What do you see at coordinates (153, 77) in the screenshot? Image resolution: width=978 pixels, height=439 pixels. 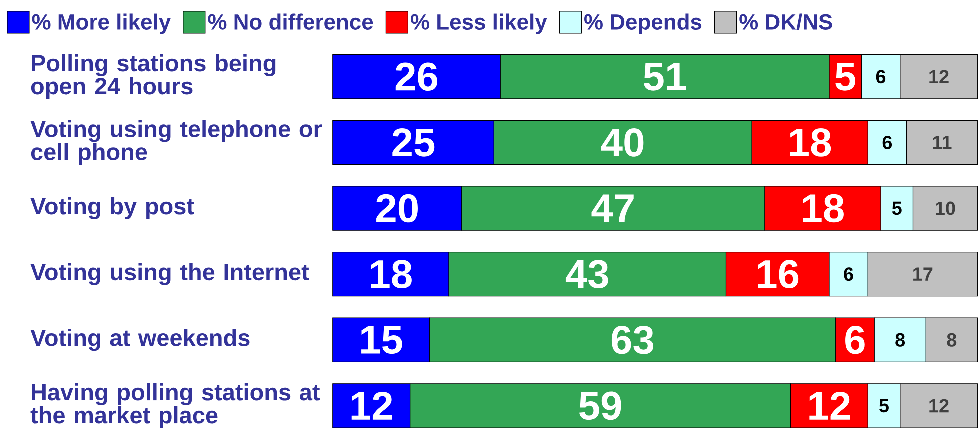 I see `y-tick-label: Polling stations being open 24 hours` at bounding box center [153, 77].